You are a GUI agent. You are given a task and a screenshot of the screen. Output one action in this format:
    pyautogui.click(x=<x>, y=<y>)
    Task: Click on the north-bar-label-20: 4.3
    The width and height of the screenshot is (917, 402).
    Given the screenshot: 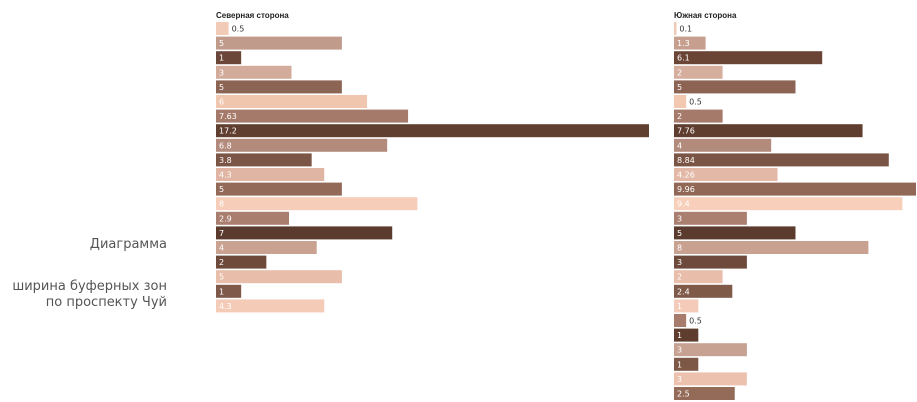 What is the action you would take?
    pyautogui.click(x=225, y=306)
    